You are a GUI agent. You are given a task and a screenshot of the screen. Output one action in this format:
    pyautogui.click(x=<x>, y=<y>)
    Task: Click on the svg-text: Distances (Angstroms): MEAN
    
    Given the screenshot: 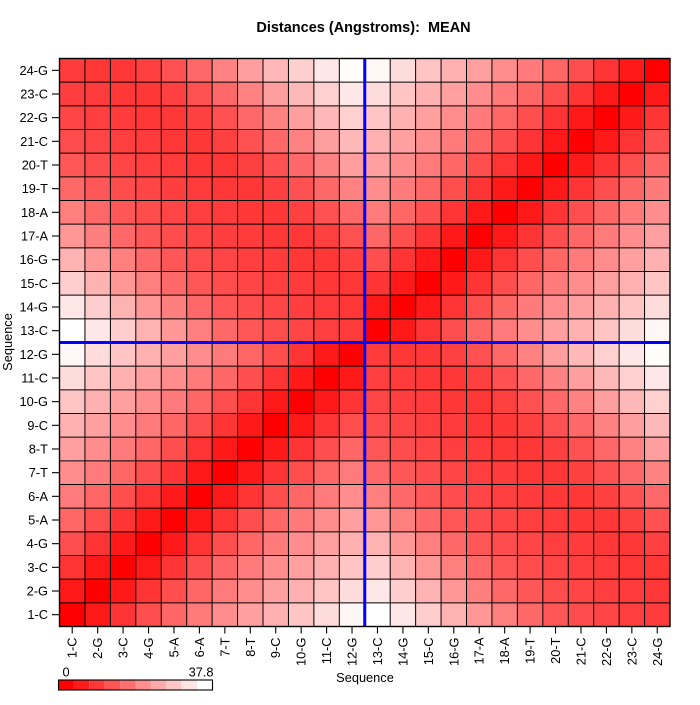 What is the action you would take?
    pyautogui.click(x=363, y=28)
    